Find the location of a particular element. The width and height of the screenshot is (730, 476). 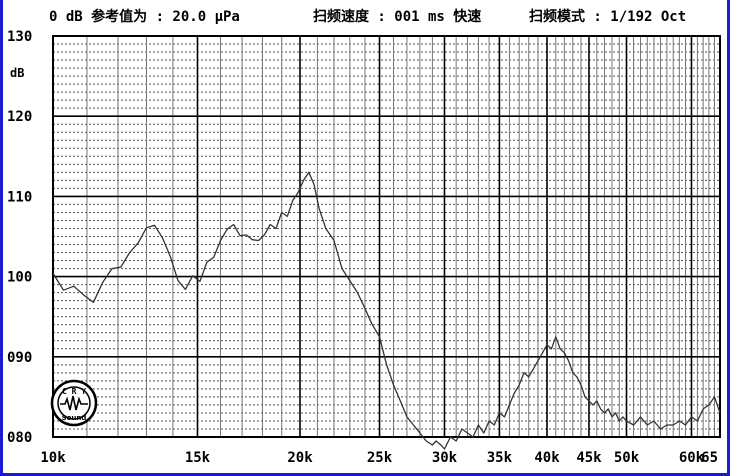

sweep-mode-label: 扫频模式 : 1/192 Oct is located at coordinates (608, 17).